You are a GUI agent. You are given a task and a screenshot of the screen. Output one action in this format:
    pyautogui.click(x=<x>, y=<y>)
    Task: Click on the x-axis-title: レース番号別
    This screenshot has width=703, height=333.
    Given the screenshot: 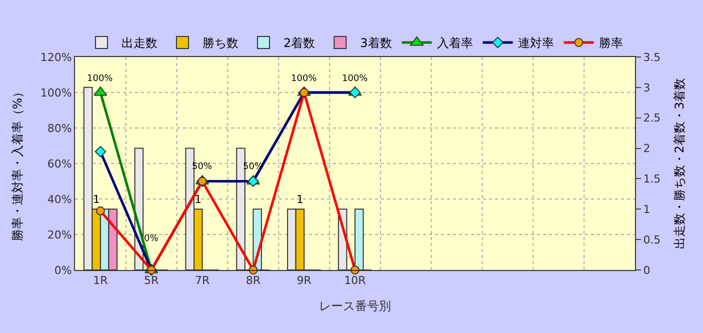 What is the action you would take?
    pyautogui.click(x=355, y=306)
    